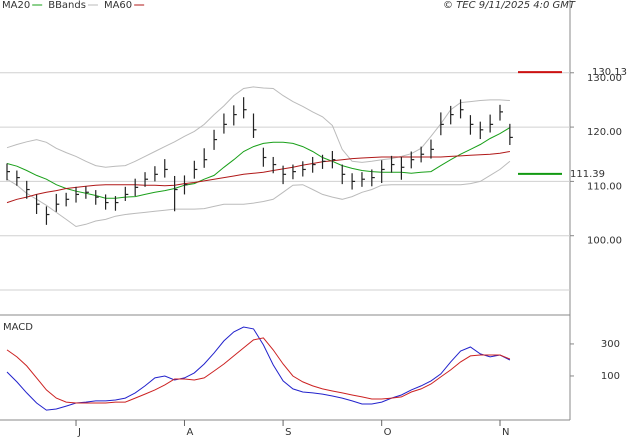  Describe the element at coordinates (118, 5) in the screenshot. I see `legend-label: MA60` at that location.